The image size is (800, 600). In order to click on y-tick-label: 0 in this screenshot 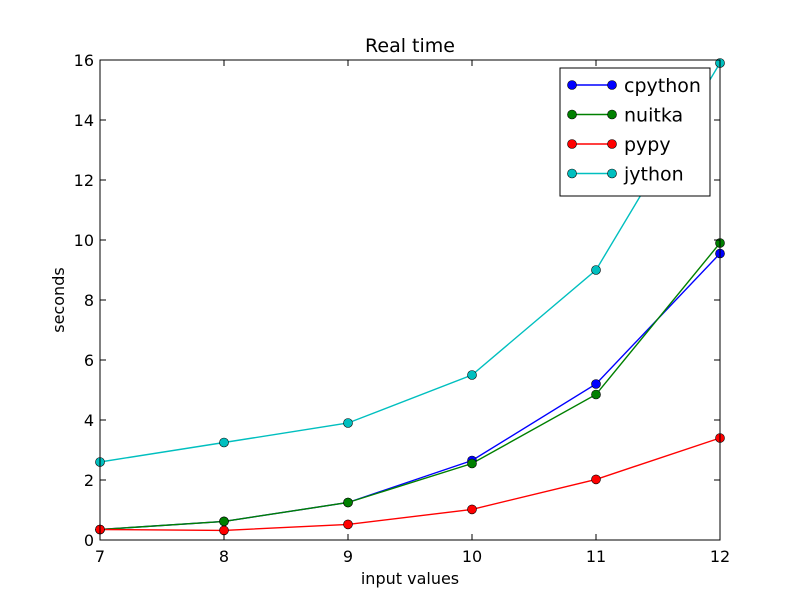, I will do `click(89, 540)`.